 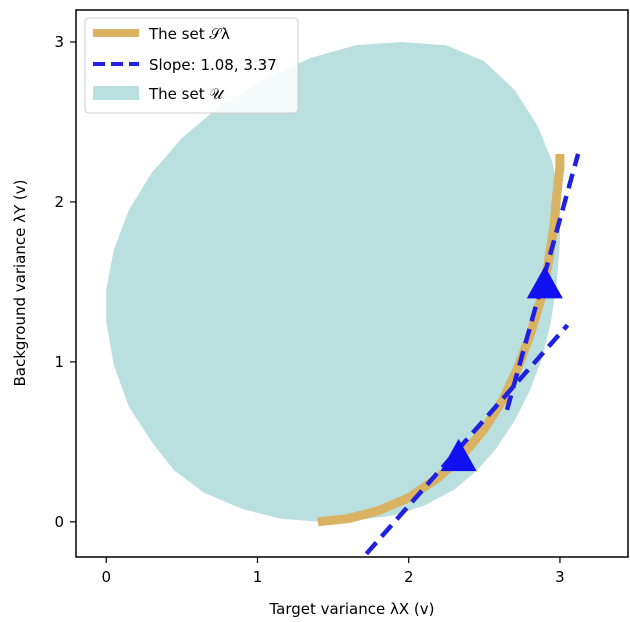 I want to click on y-axis-label: Background variance λY (v), so click(x=20, y=283).